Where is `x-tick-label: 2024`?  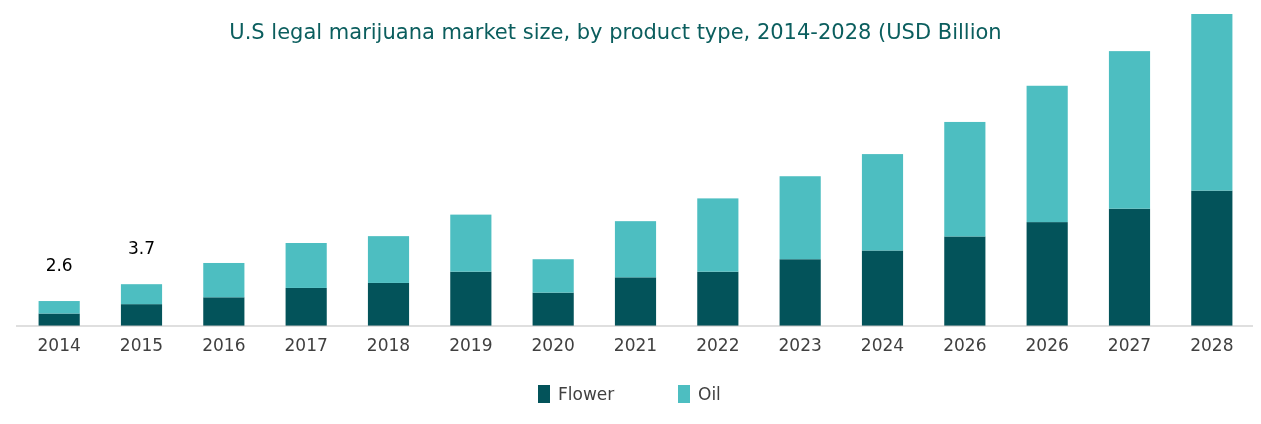
x-tick-label: 2024 is located at coordinates (882, 345).